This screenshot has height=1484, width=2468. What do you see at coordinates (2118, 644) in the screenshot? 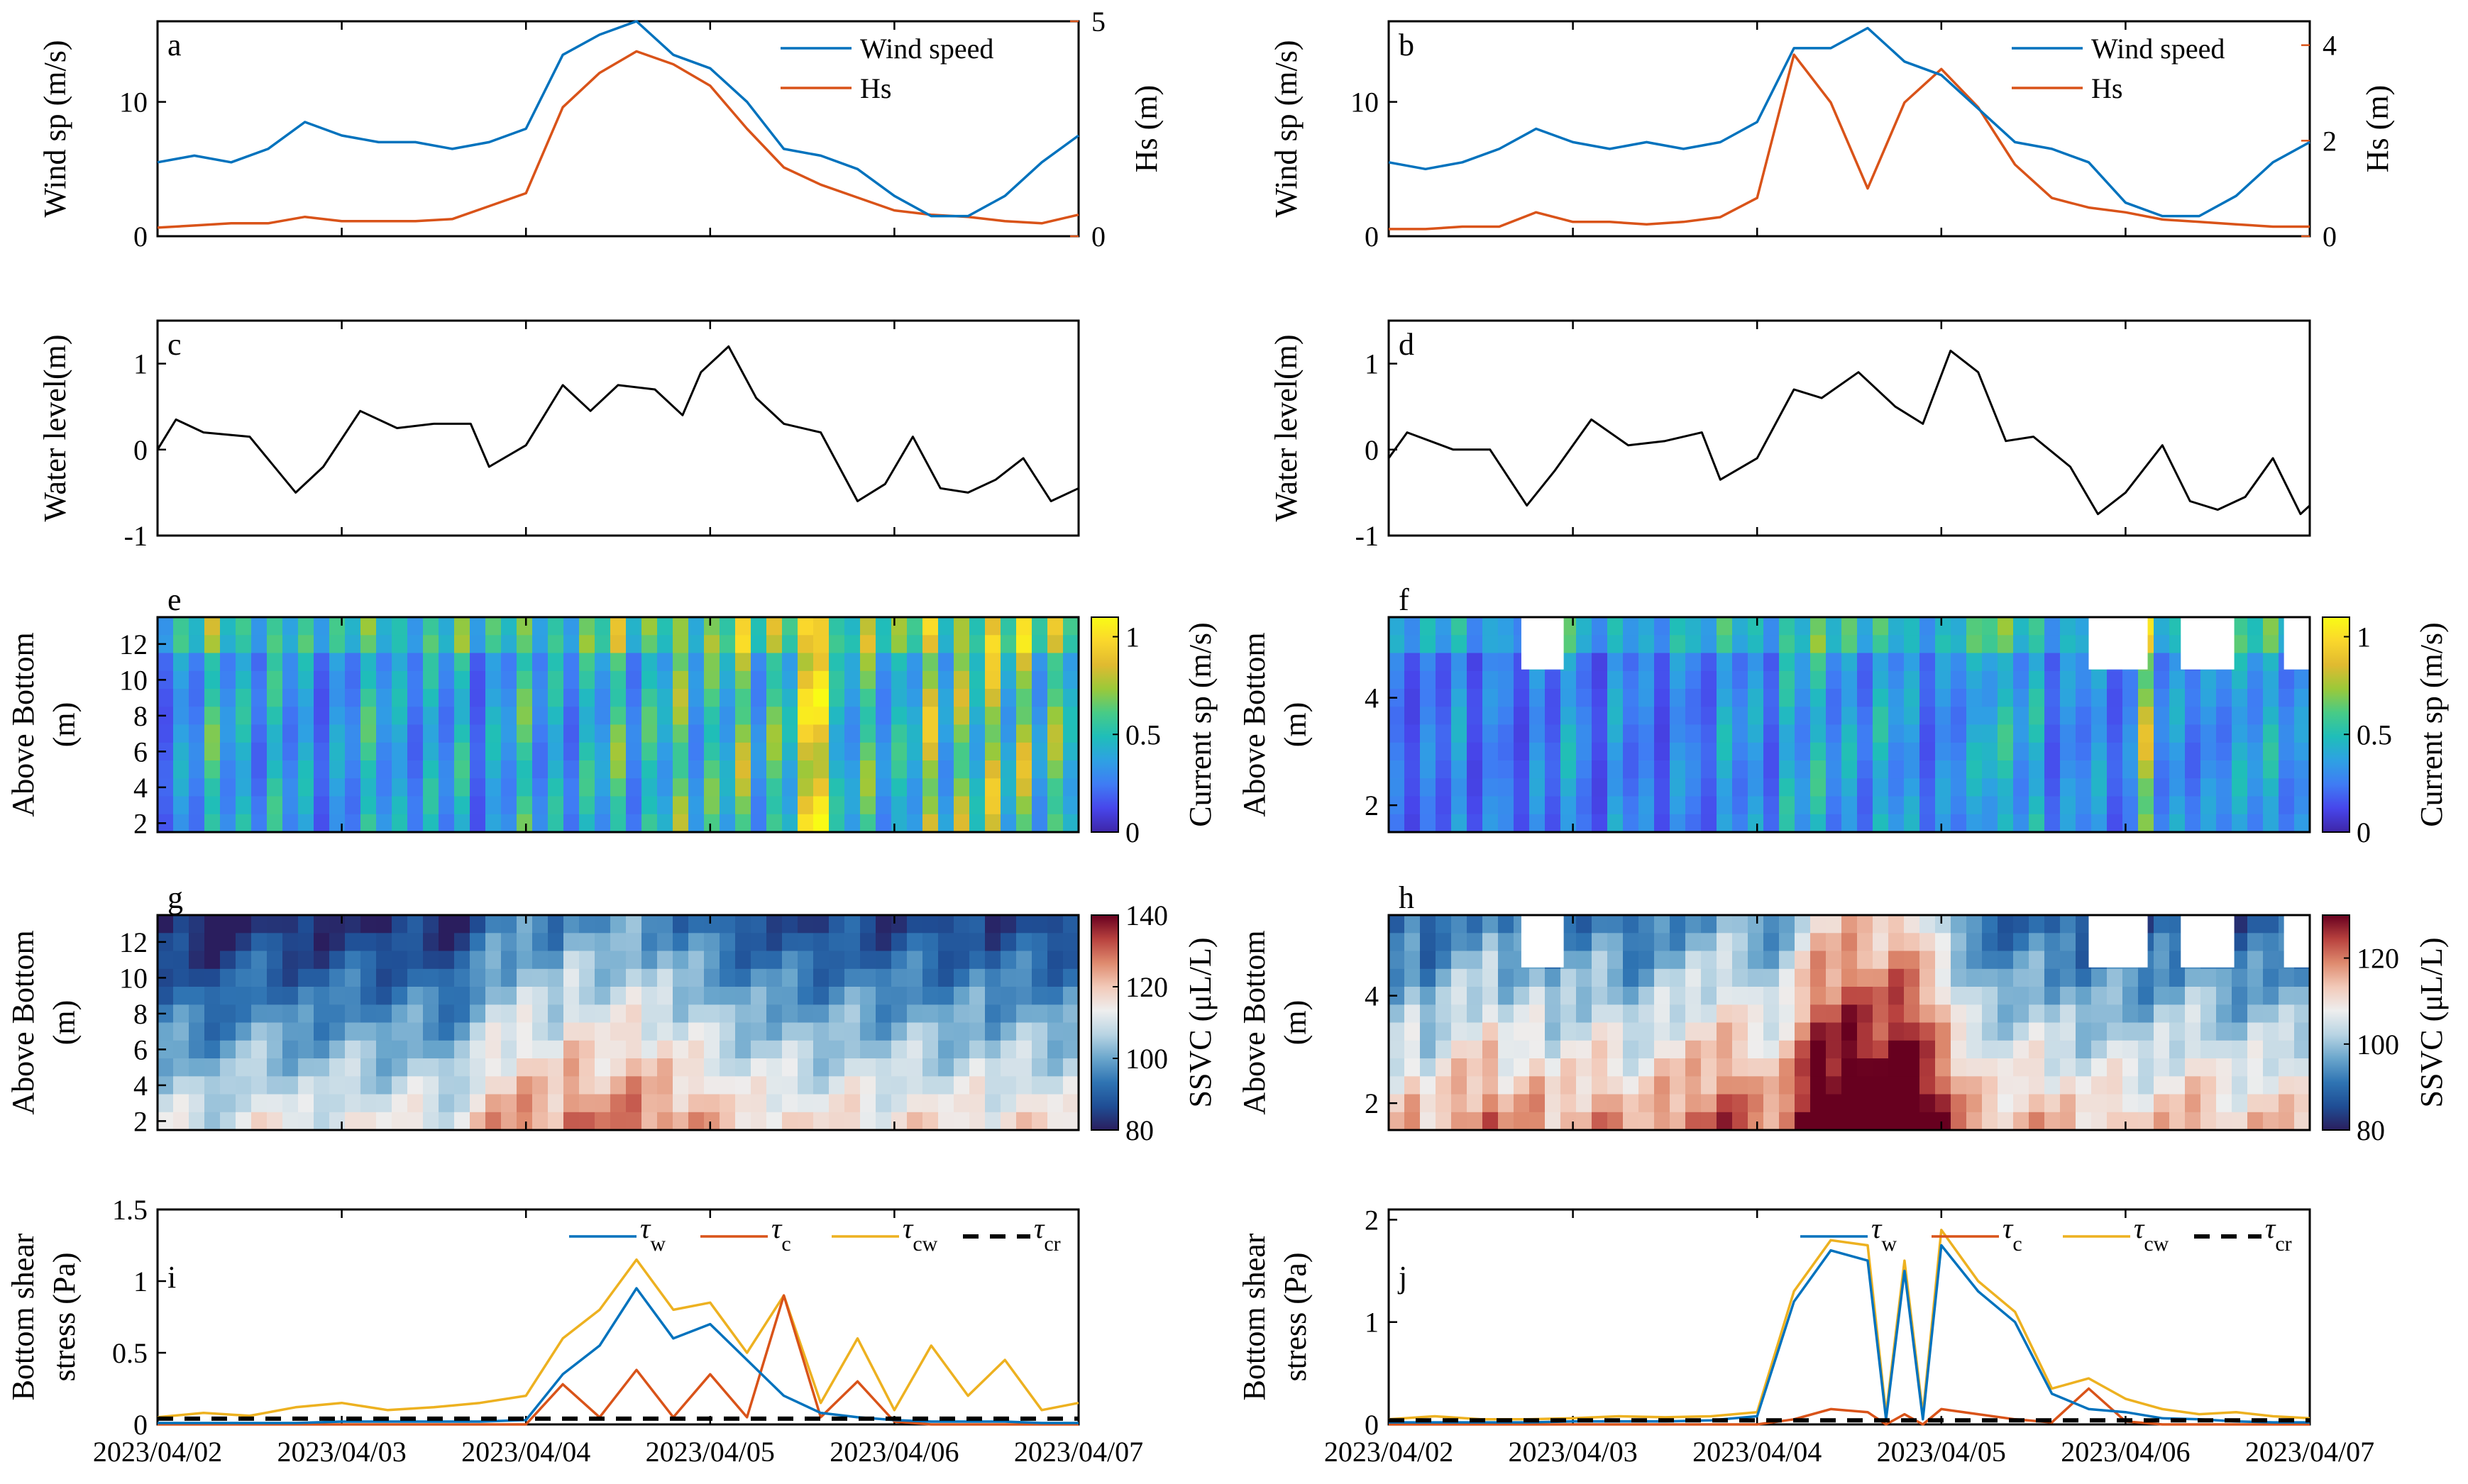
I see `no-data-region` at bounding box center [2118, 644].